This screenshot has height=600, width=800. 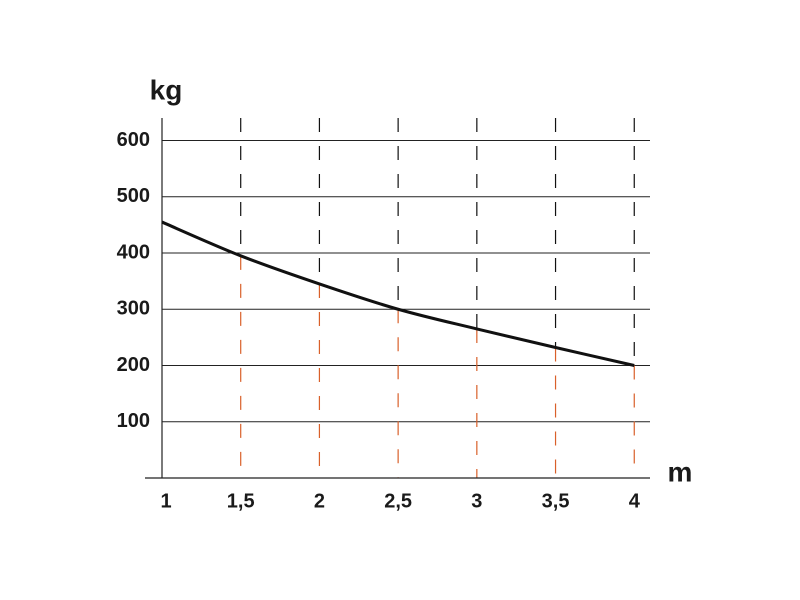 What do you see at coordinates (133, 140) in the screenshot?
I see `y-tick-label: 600` at bounding box center [133, 140].